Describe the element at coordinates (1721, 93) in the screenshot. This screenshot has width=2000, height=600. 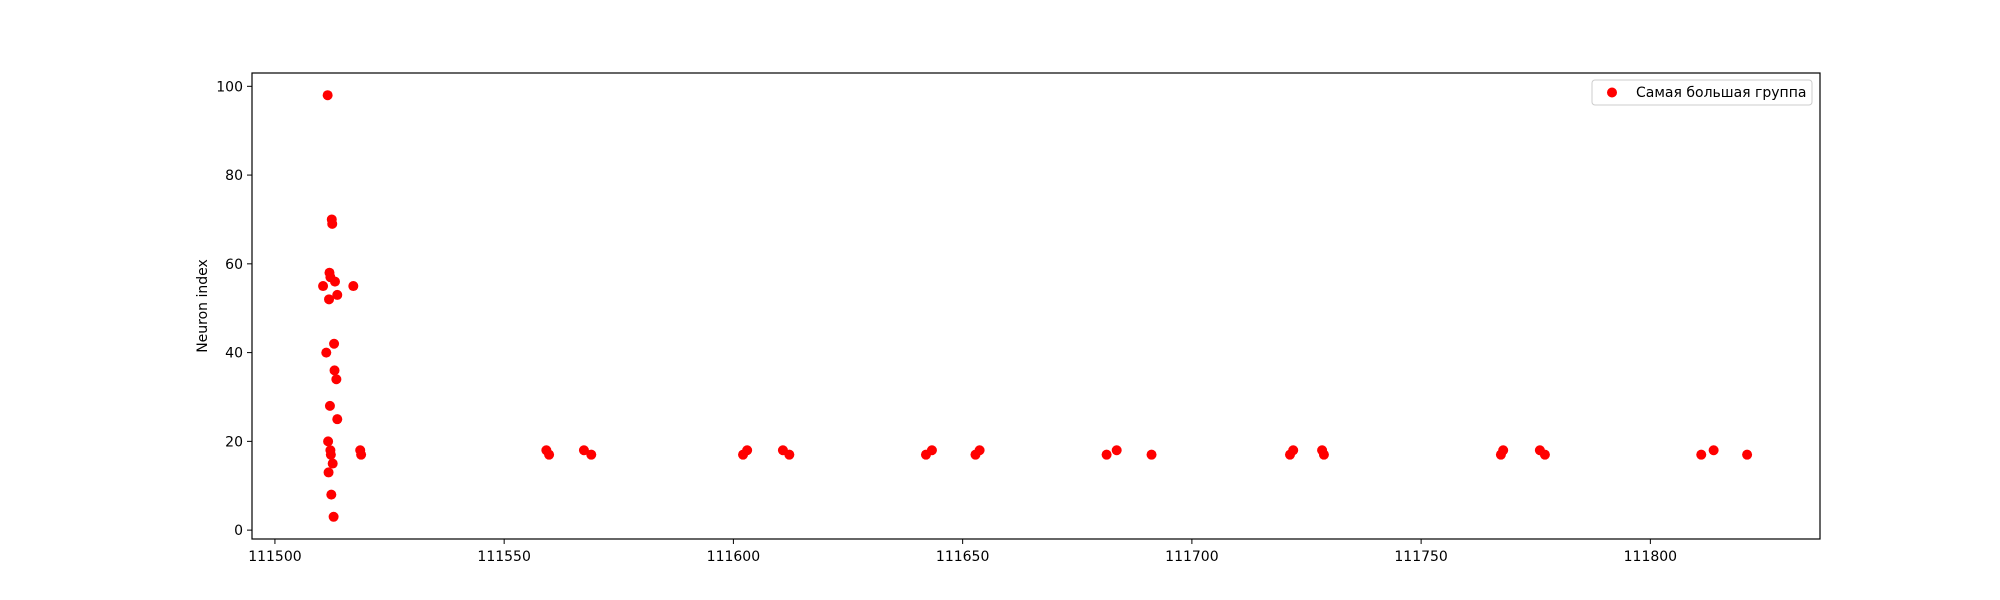
I see `legend-label: Самая большая группа` at that location.